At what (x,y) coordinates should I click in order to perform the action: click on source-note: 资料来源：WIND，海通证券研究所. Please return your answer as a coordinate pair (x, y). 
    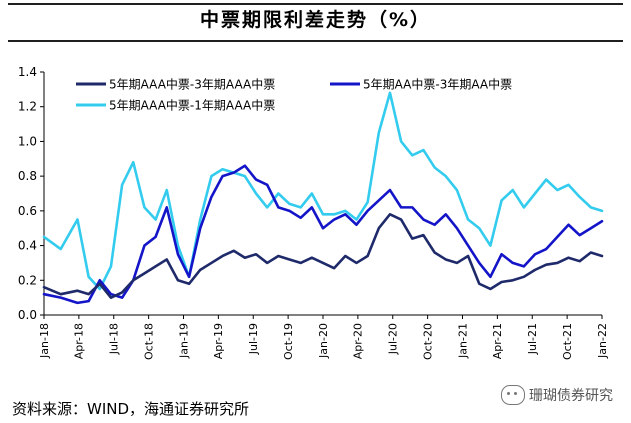
    Looking at the image, I should click on (131, 409).